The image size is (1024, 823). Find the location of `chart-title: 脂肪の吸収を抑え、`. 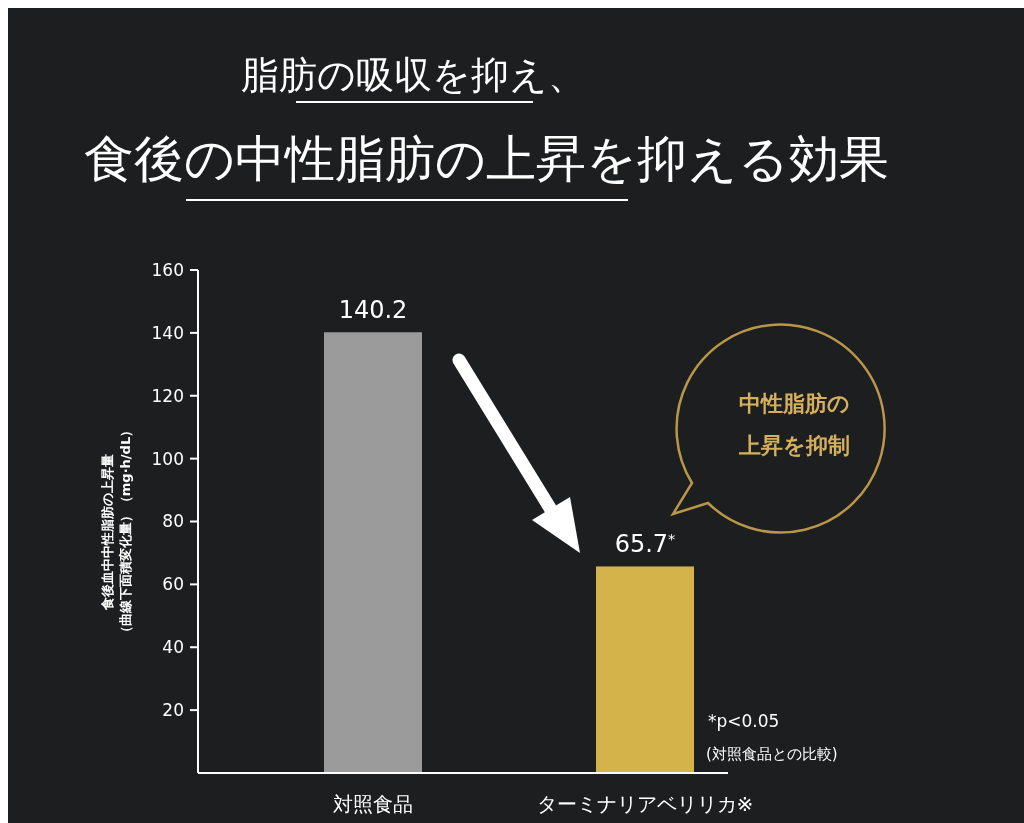

chart-title: 脂肪の吸収を抑え、 is located at coordinates (413, 75).